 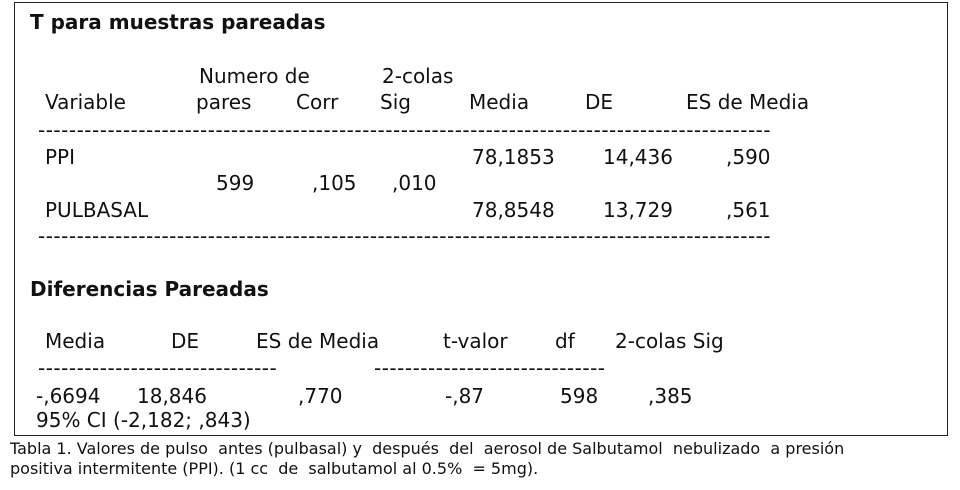 I want to click on header-numero-top: Numero de, so click(x=254, y=76).